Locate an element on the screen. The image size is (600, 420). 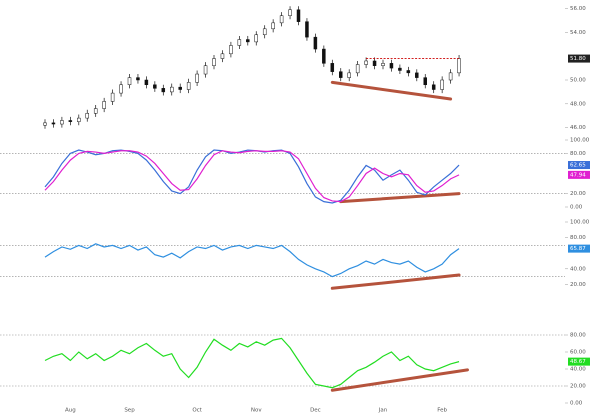
y-tick-label: 46.00 is located at coordinates (578, 128).